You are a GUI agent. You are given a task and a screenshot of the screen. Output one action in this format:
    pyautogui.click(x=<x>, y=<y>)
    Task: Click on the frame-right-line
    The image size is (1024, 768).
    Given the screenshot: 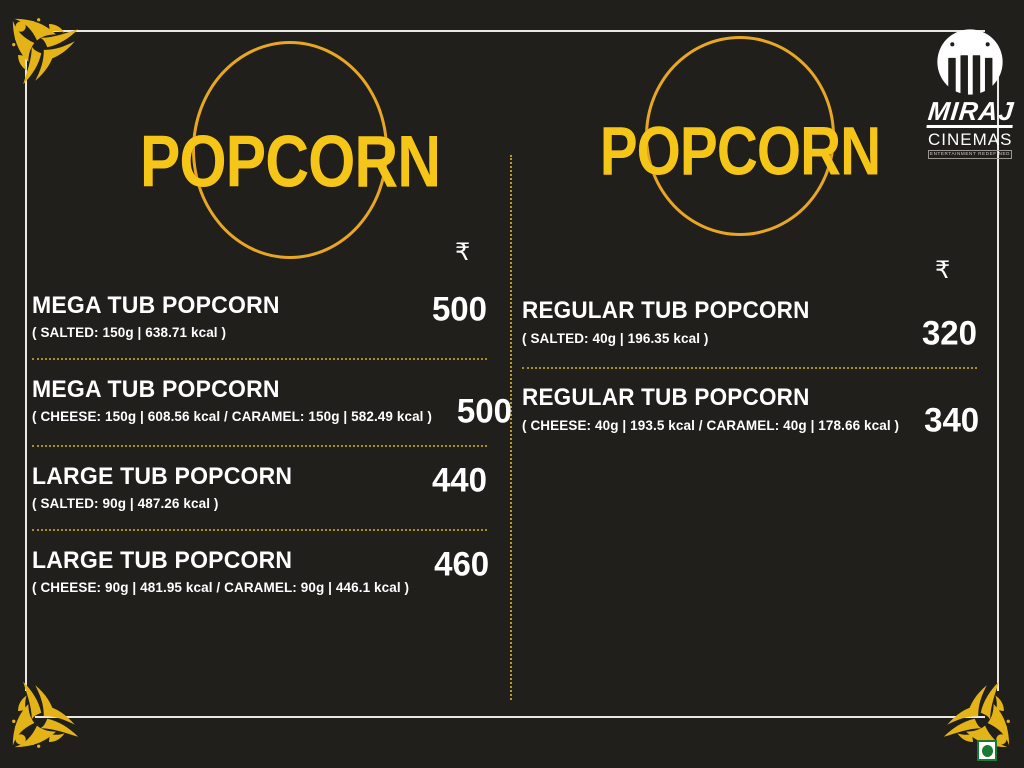 What is the action you would take?
    pyautogui.click(x=998, y=373)
    